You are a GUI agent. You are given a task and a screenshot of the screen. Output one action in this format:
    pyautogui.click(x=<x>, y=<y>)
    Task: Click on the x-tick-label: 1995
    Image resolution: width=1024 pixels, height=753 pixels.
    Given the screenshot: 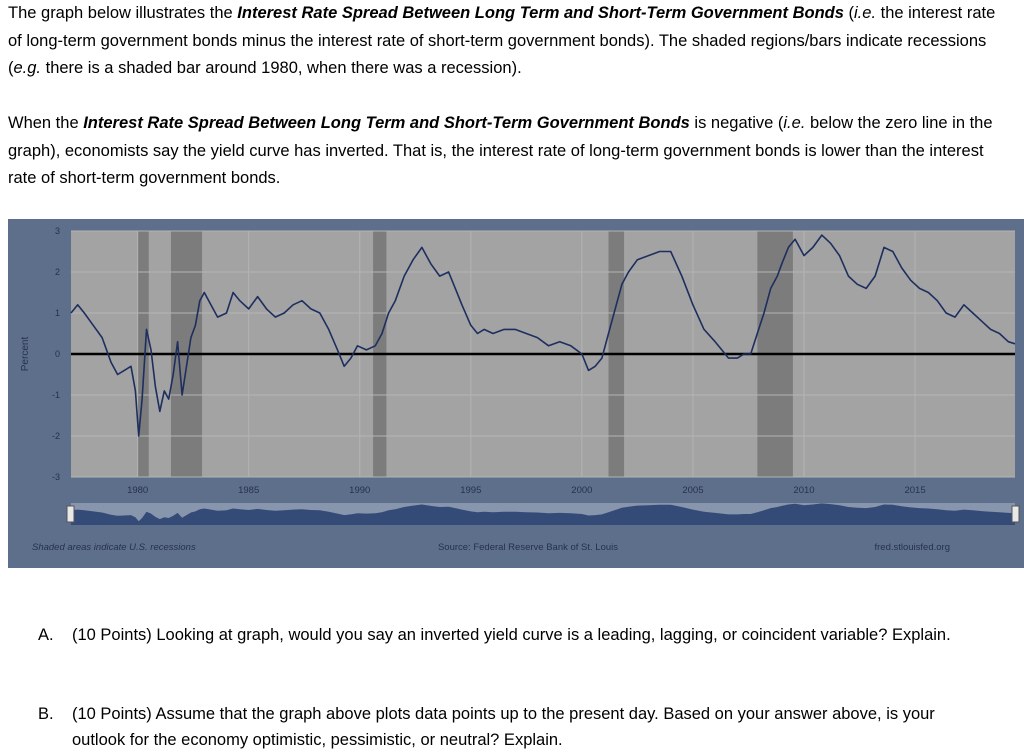 What is the action you would take?
    pyautogui.click(x=470, y=490)
    